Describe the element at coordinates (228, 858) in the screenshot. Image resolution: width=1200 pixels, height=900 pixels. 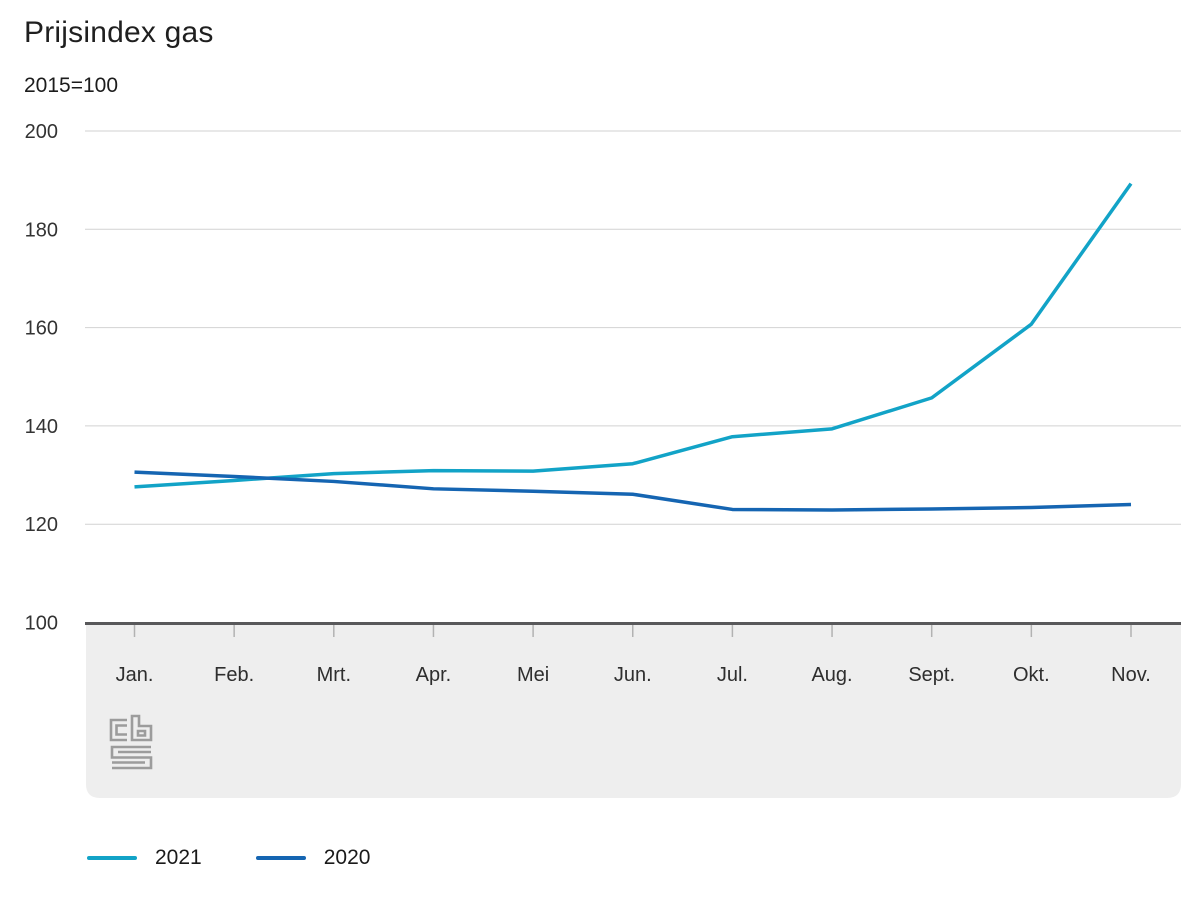
I see `legend: 2021 2020` at that location.